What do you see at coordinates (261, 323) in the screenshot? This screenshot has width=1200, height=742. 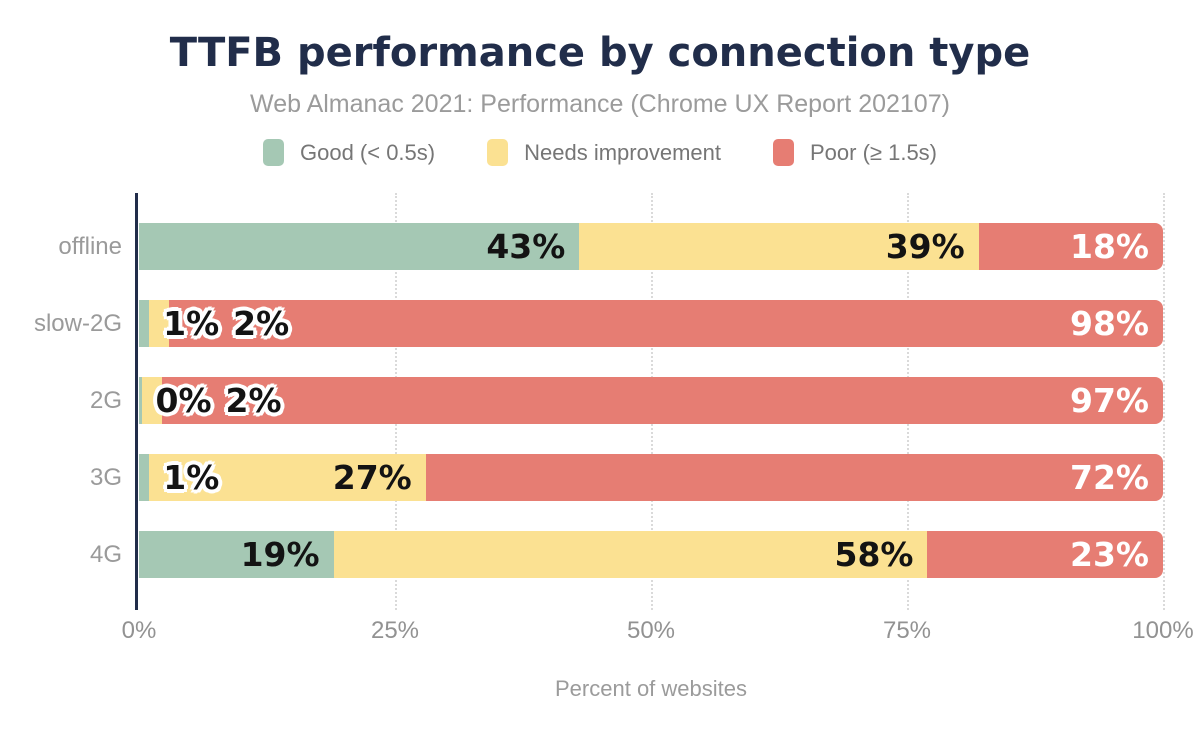 I see `bar-value-slow-2G-needs-improvement: 2%` at bounding box center [261, 323].